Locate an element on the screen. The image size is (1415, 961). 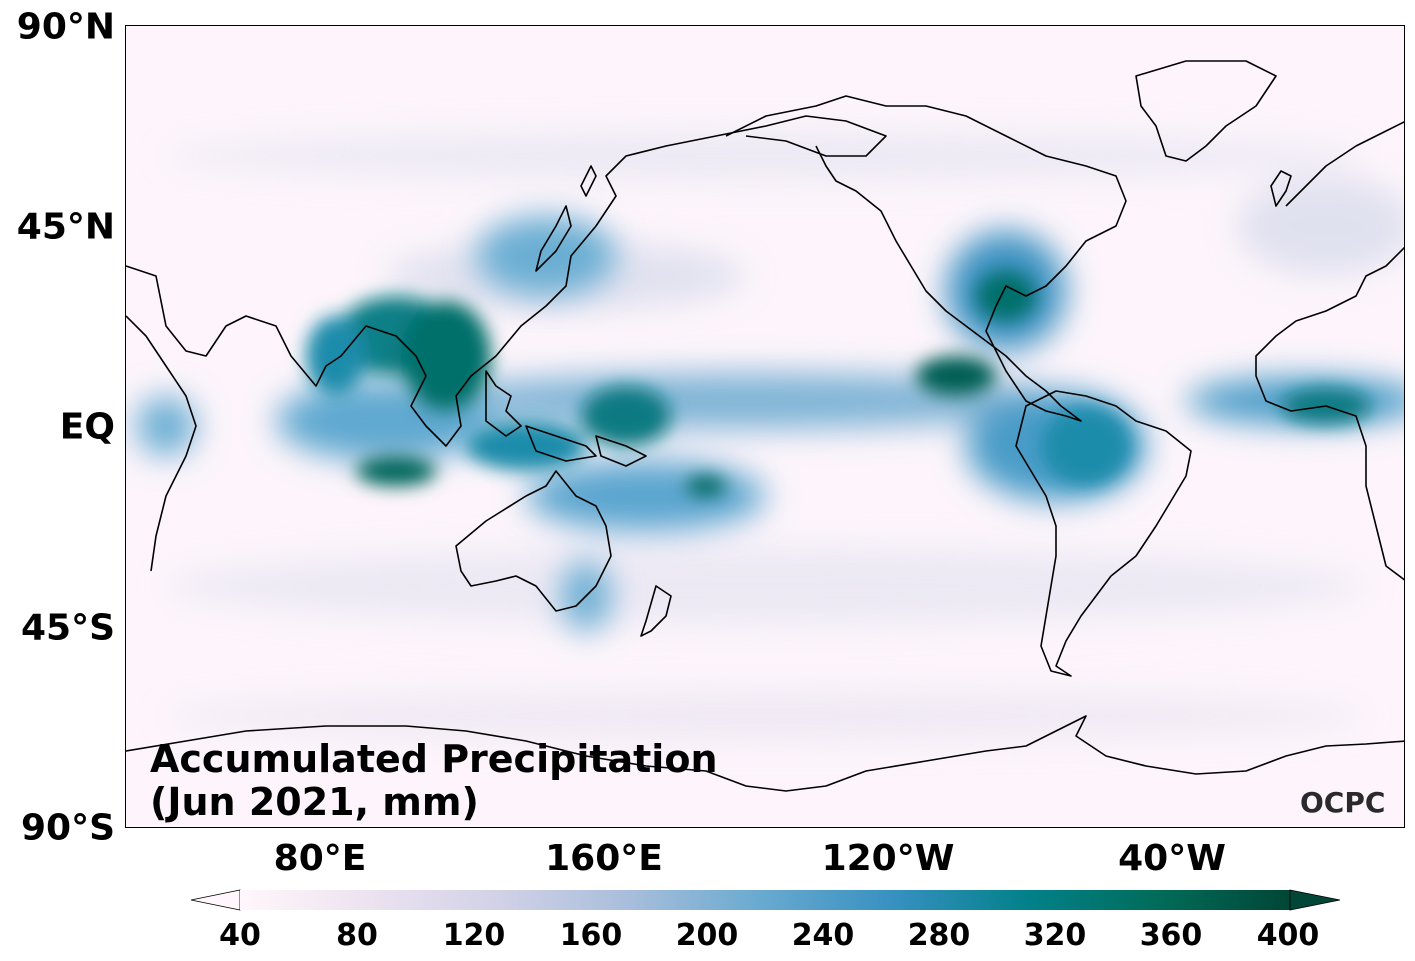
colorbar-tick: 160 is located at coordinates (591, 935).